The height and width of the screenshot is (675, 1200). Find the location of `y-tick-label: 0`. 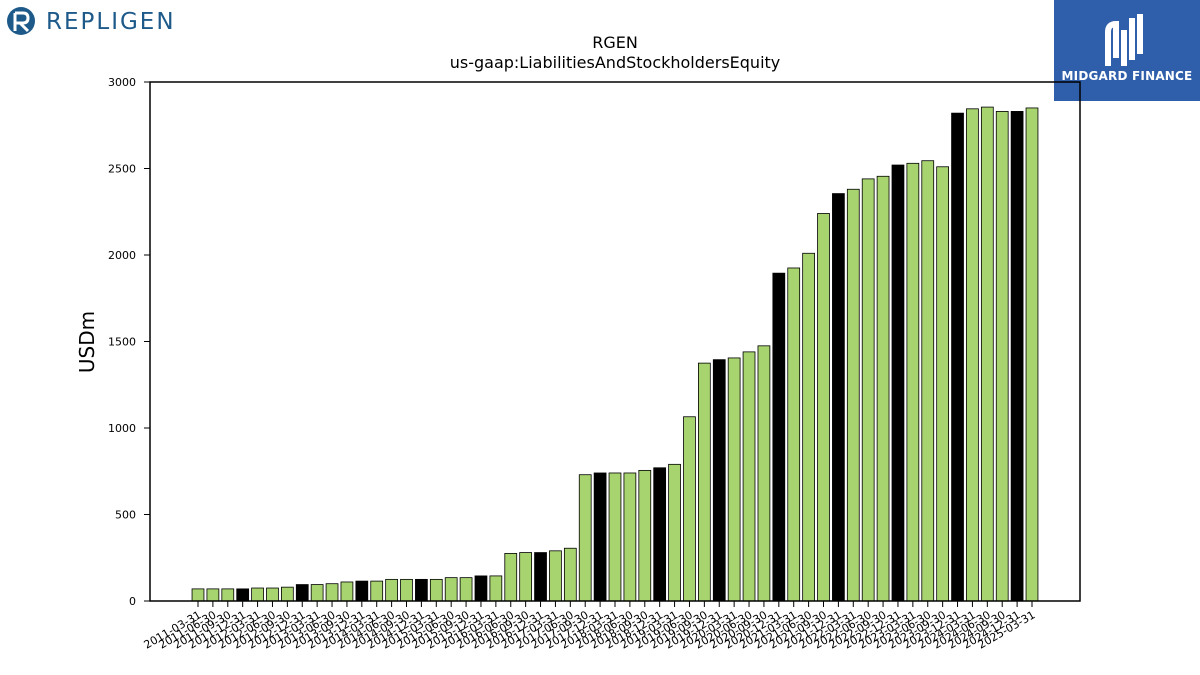

y-tick-label: 0 is located at coordinates (132, 601).